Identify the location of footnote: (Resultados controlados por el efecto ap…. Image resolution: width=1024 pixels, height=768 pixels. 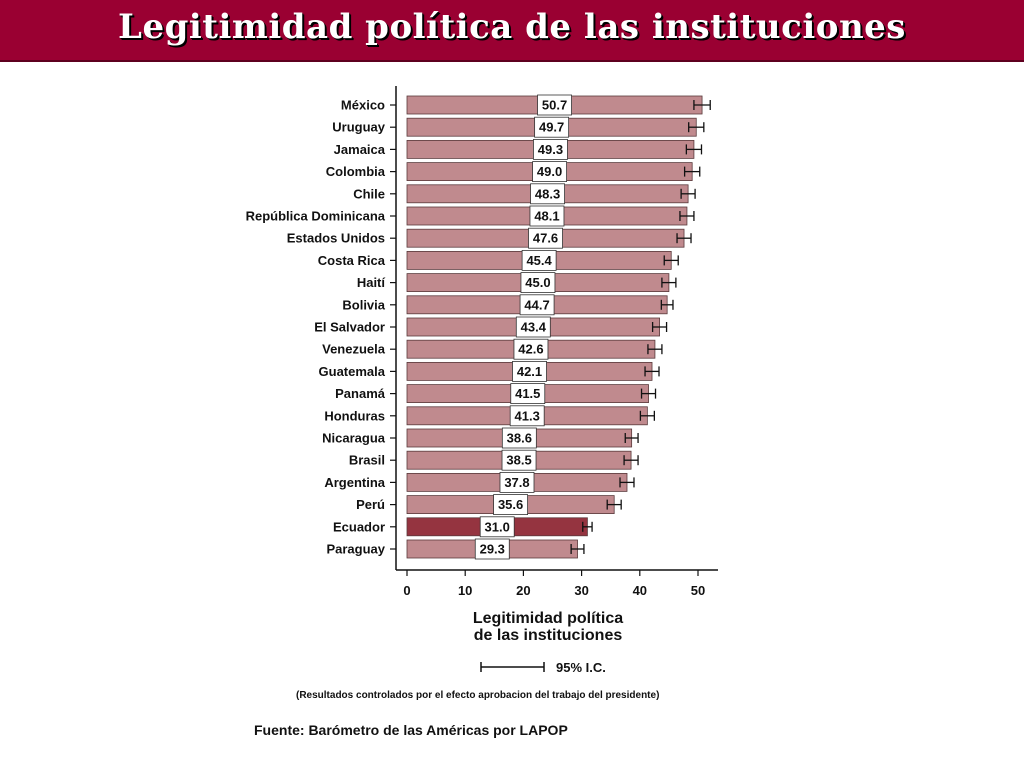
(478, 695).